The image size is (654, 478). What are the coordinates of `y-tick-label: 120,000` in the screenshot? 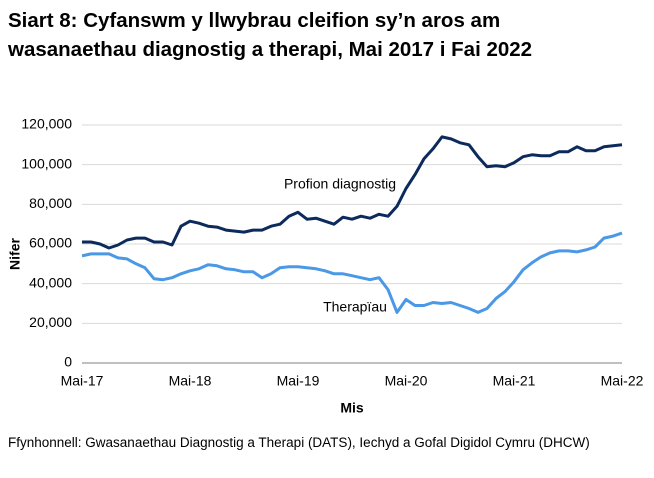 It's located at (46, 124).